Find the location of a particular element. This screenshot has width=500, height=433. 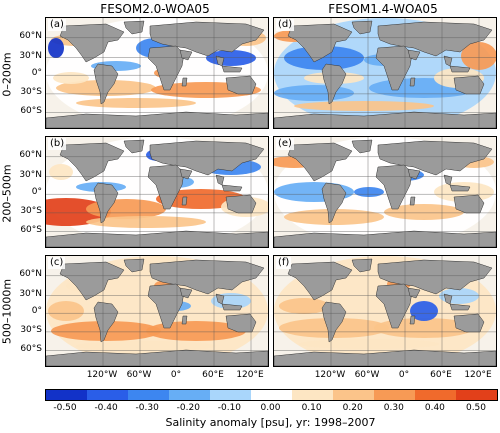

salinity-map-d is located at coordinates (385, 73).